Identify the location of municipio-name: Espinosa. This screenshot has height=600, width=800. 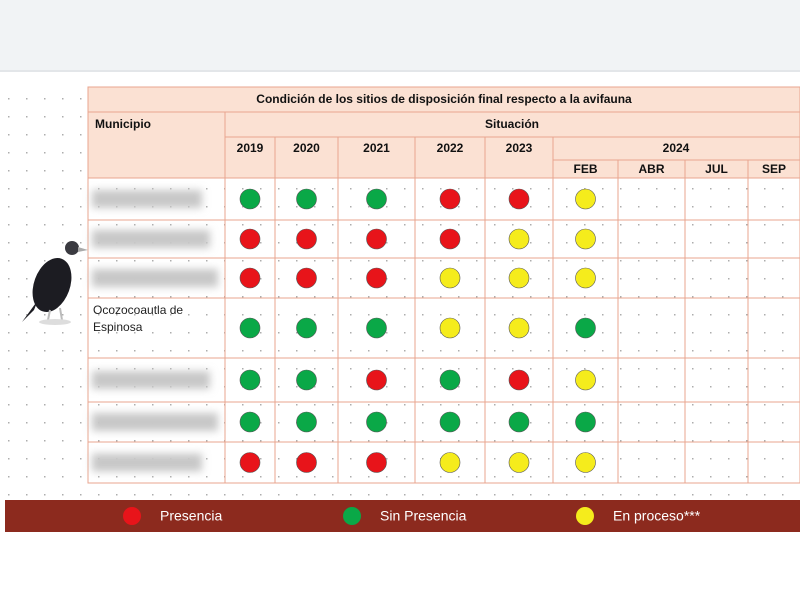
(118, 327).